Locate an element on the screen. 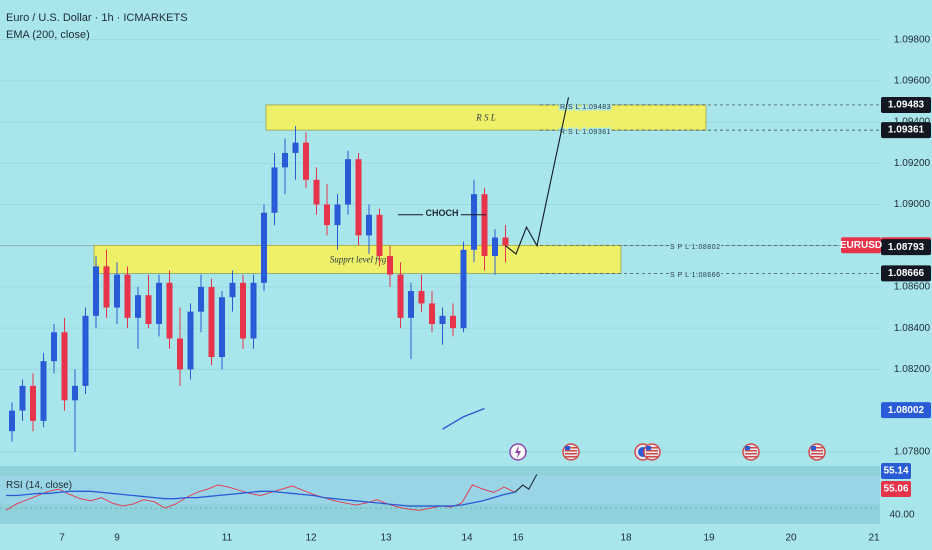 The image size is (932, 550). price-tick-label: 1.08400 is located at coordinates (912, 328).